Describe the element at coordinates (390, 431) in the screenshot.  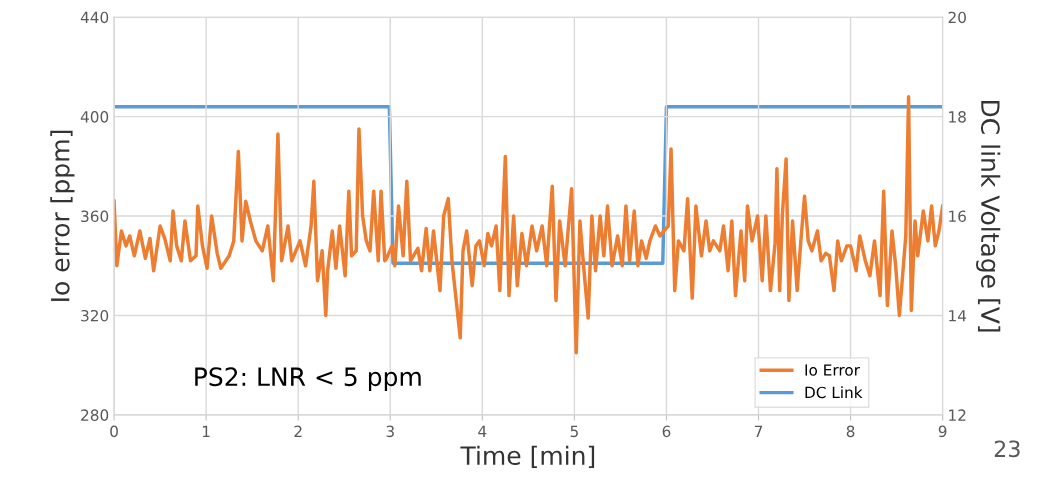
I see `x-tick-label: 3` at that location.